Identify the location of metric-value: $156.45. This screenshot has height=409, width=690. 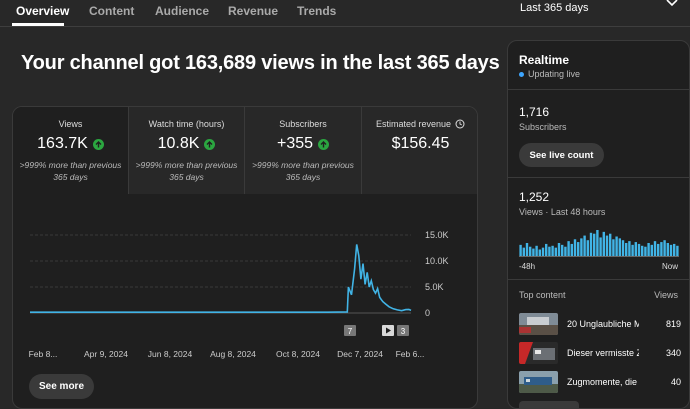
(420, 143).